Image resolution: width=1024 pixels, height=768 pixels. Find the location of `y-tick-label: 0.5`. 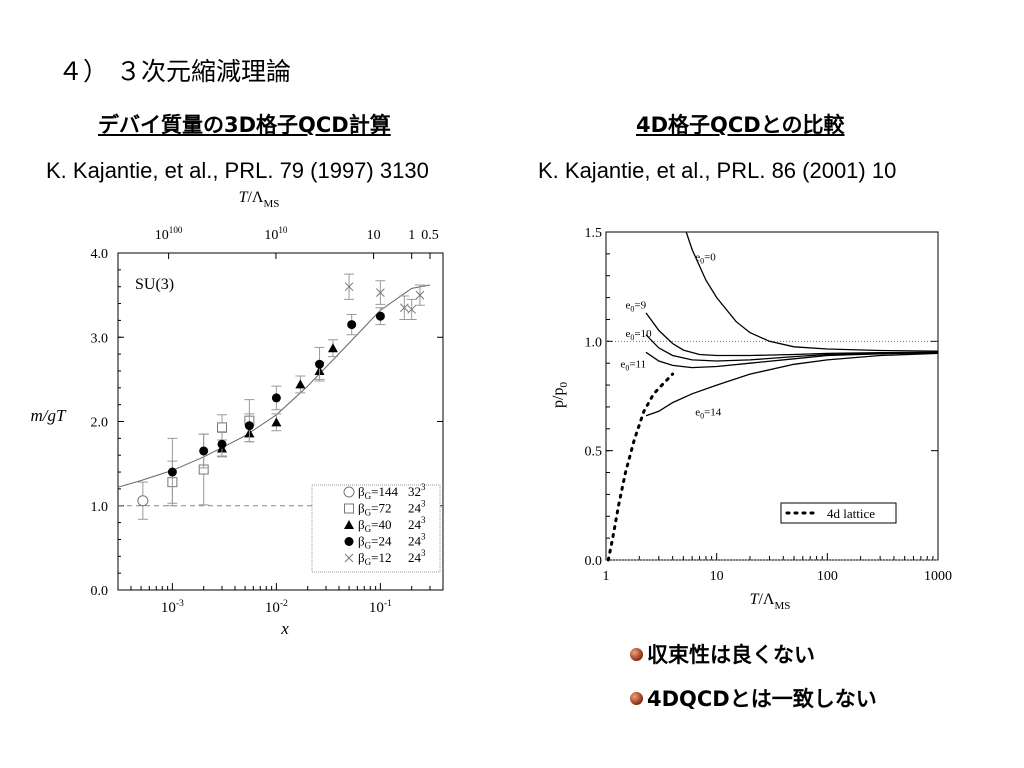

y-tick-label: 0.5 is located at coordinates (594, 452).